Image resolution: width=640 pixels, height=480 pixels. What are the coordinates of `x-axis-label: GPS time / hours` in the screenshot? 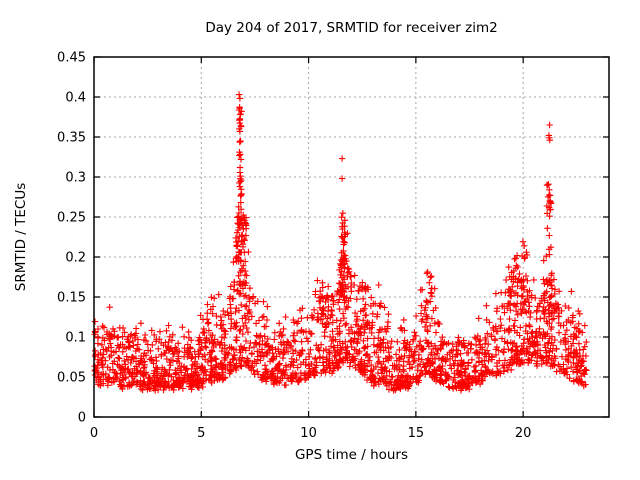 It's located at (351, 455).